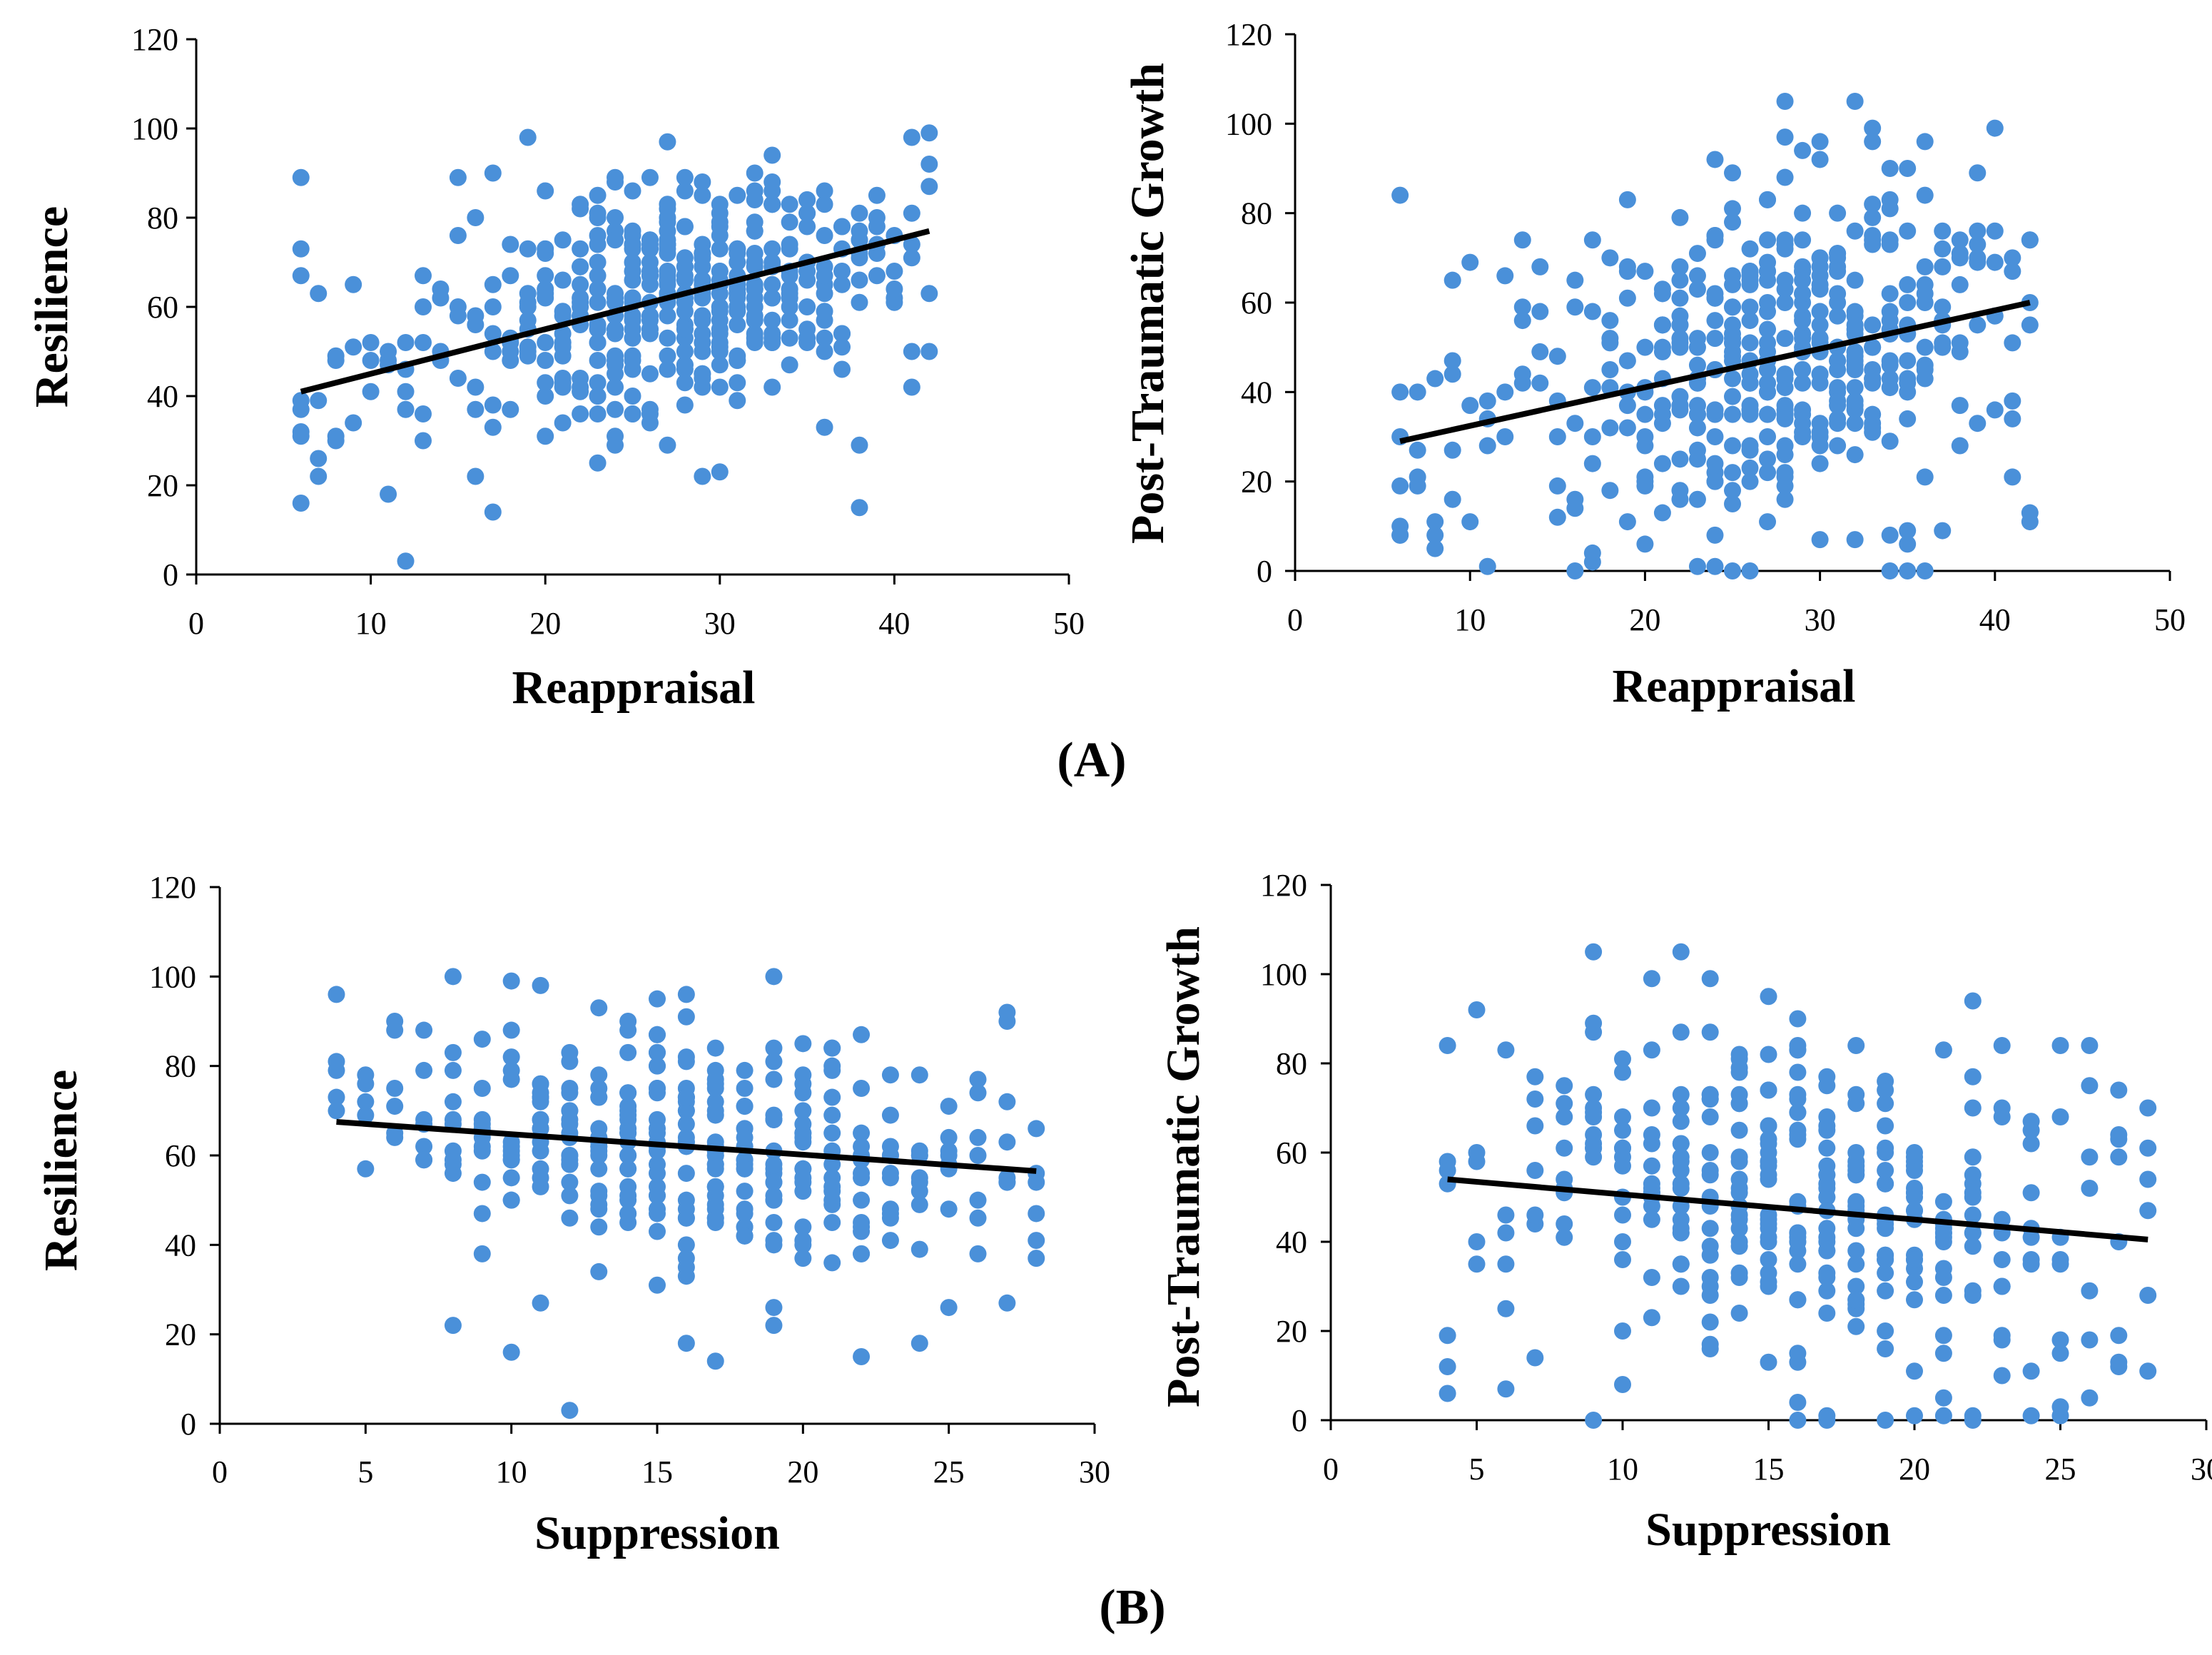  I want to click on x-tick-label: 40, so click(1995, 619).